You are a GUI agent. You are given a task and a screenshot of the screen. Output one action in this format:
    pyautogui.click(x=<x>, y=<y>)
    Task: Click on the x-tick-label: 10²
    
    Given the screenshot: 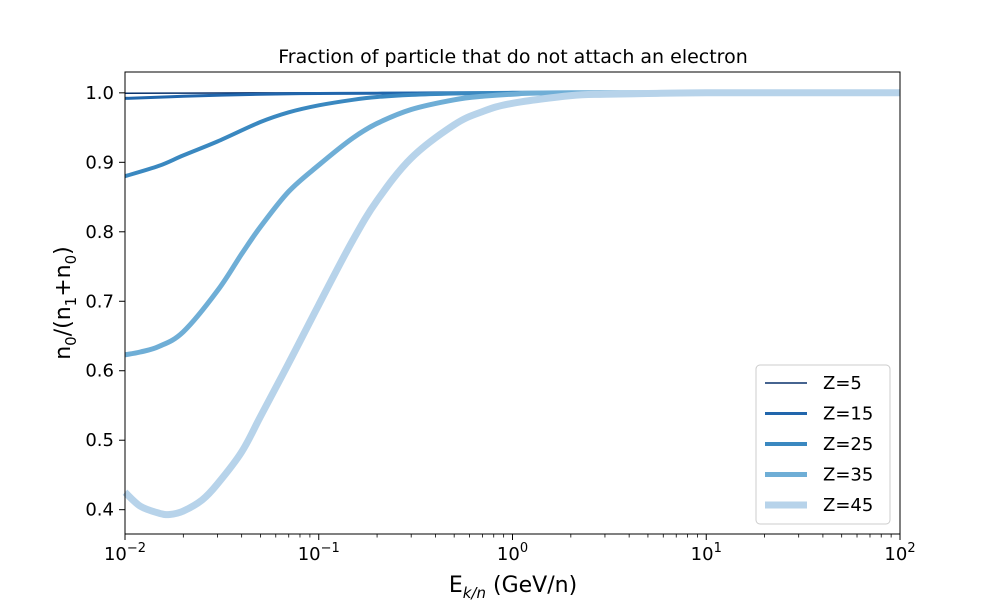 What is the action you would take?
    pyautogui.click(x=899, y=553)
    